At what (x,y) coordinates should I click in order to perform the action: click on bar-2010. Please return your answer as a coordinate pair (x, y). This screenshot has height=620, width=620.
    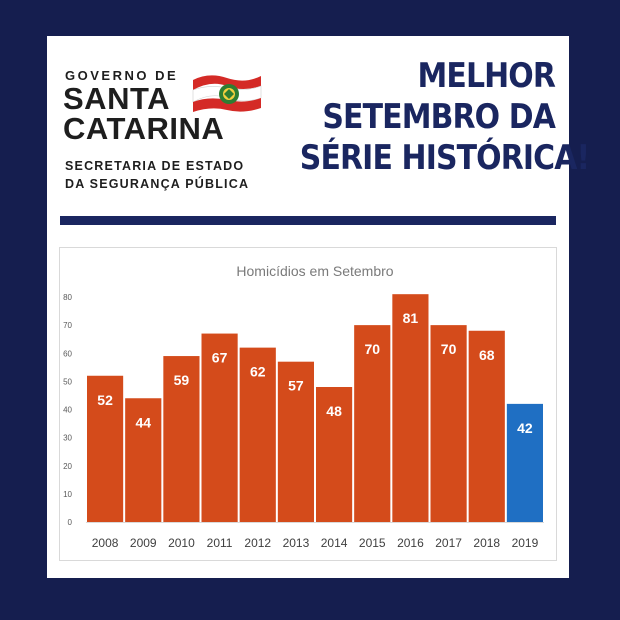
    Looking at the image, I should click on (181, 439).